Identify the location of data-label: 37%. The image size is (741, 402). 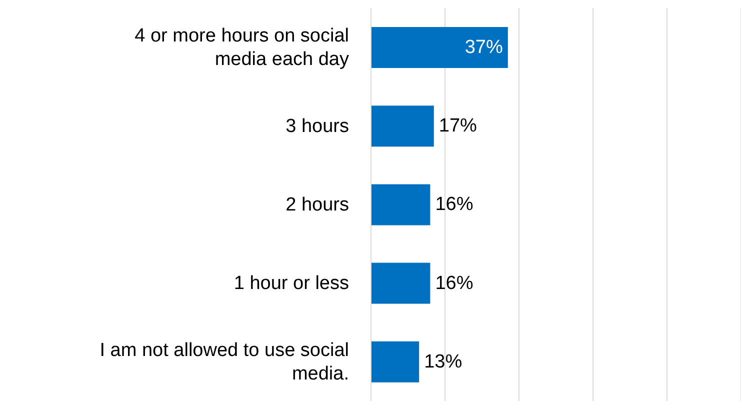
(484, 47).